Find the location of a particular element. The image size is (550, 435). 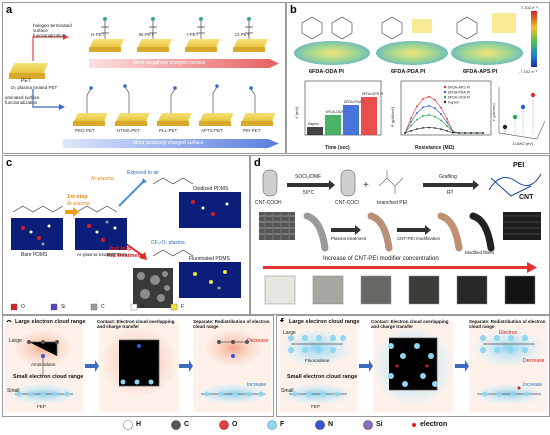

chart2-legend-label-3: Kapton is located at coordinates (453, 103).